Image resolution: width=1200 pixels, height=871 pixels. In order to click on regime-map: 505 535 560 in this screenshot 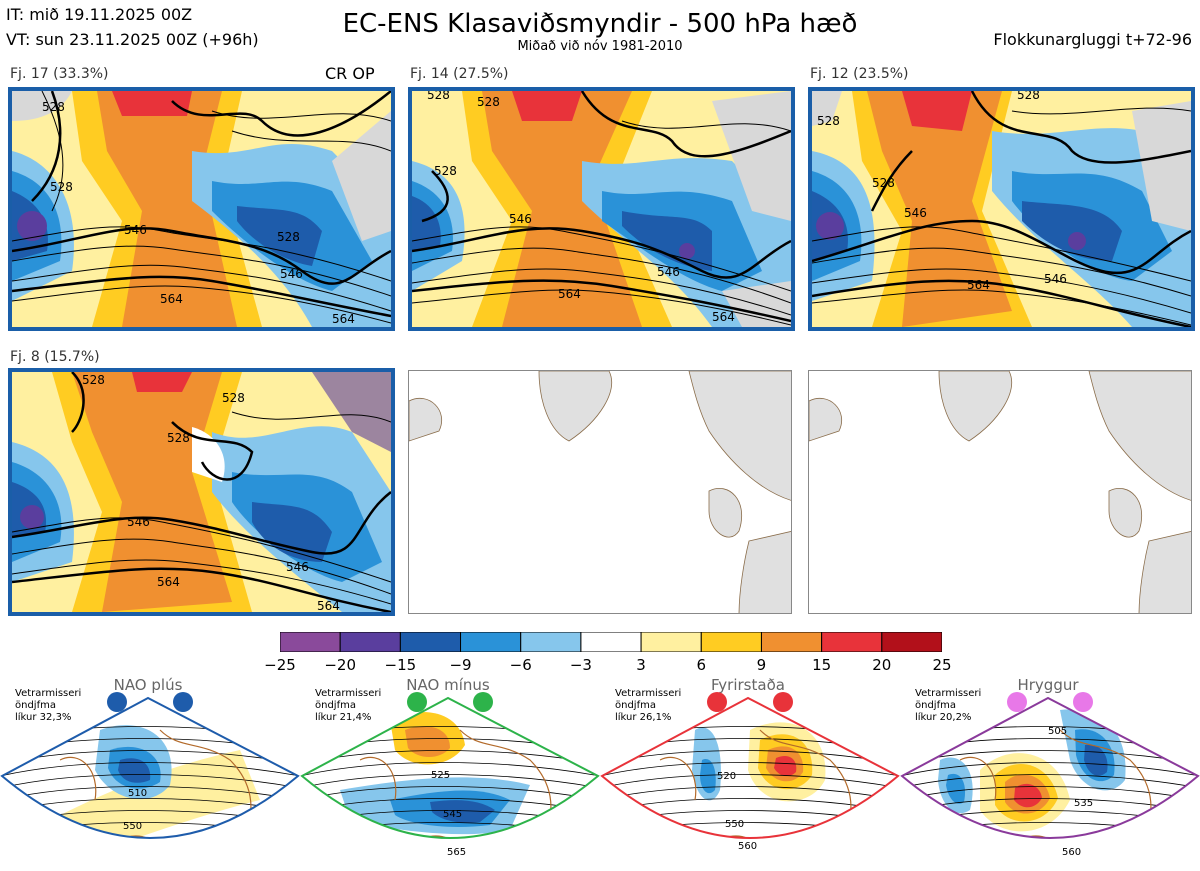, I will do `click(1050, 778)`.